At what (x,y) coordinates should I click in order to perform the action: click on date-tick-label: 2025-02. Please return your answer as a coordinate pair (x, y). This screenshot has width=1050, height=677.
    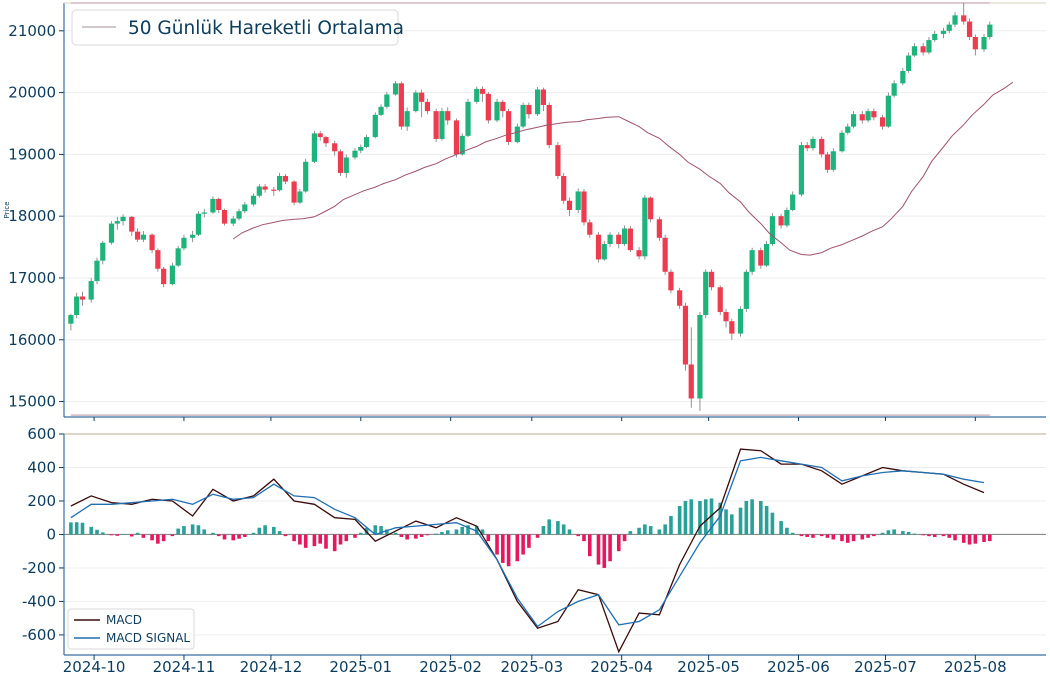
    Looking at the image, I should click on (450, 667).